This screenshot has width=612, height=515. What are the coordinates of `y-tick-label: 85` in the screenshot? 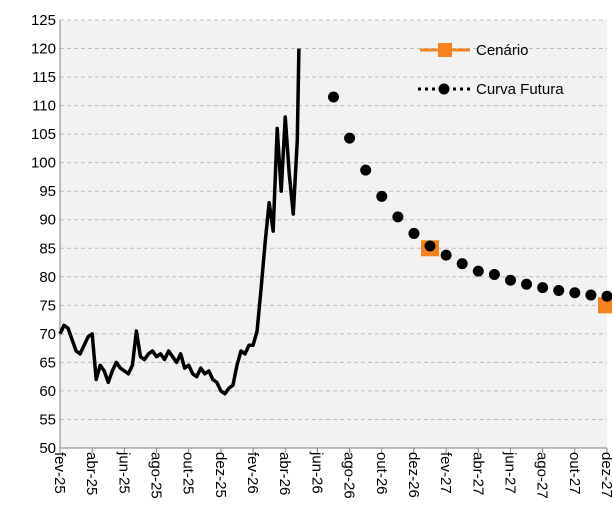 It's located at (47, 248).